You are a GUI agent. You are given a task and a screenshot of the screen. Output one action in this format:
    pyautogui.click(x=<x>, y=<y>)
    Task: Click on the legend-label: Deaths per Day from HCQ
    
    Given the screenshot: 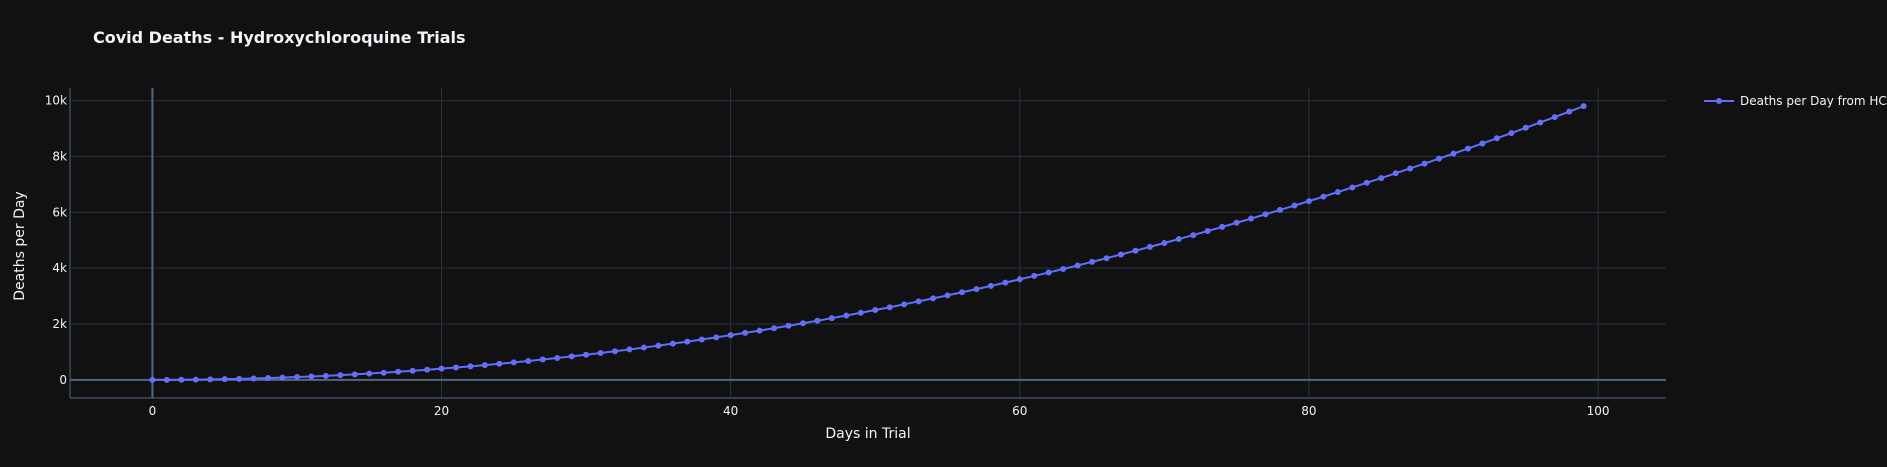 What is the action you would take?
    pyautogui.click(x=1813, y=101)
    